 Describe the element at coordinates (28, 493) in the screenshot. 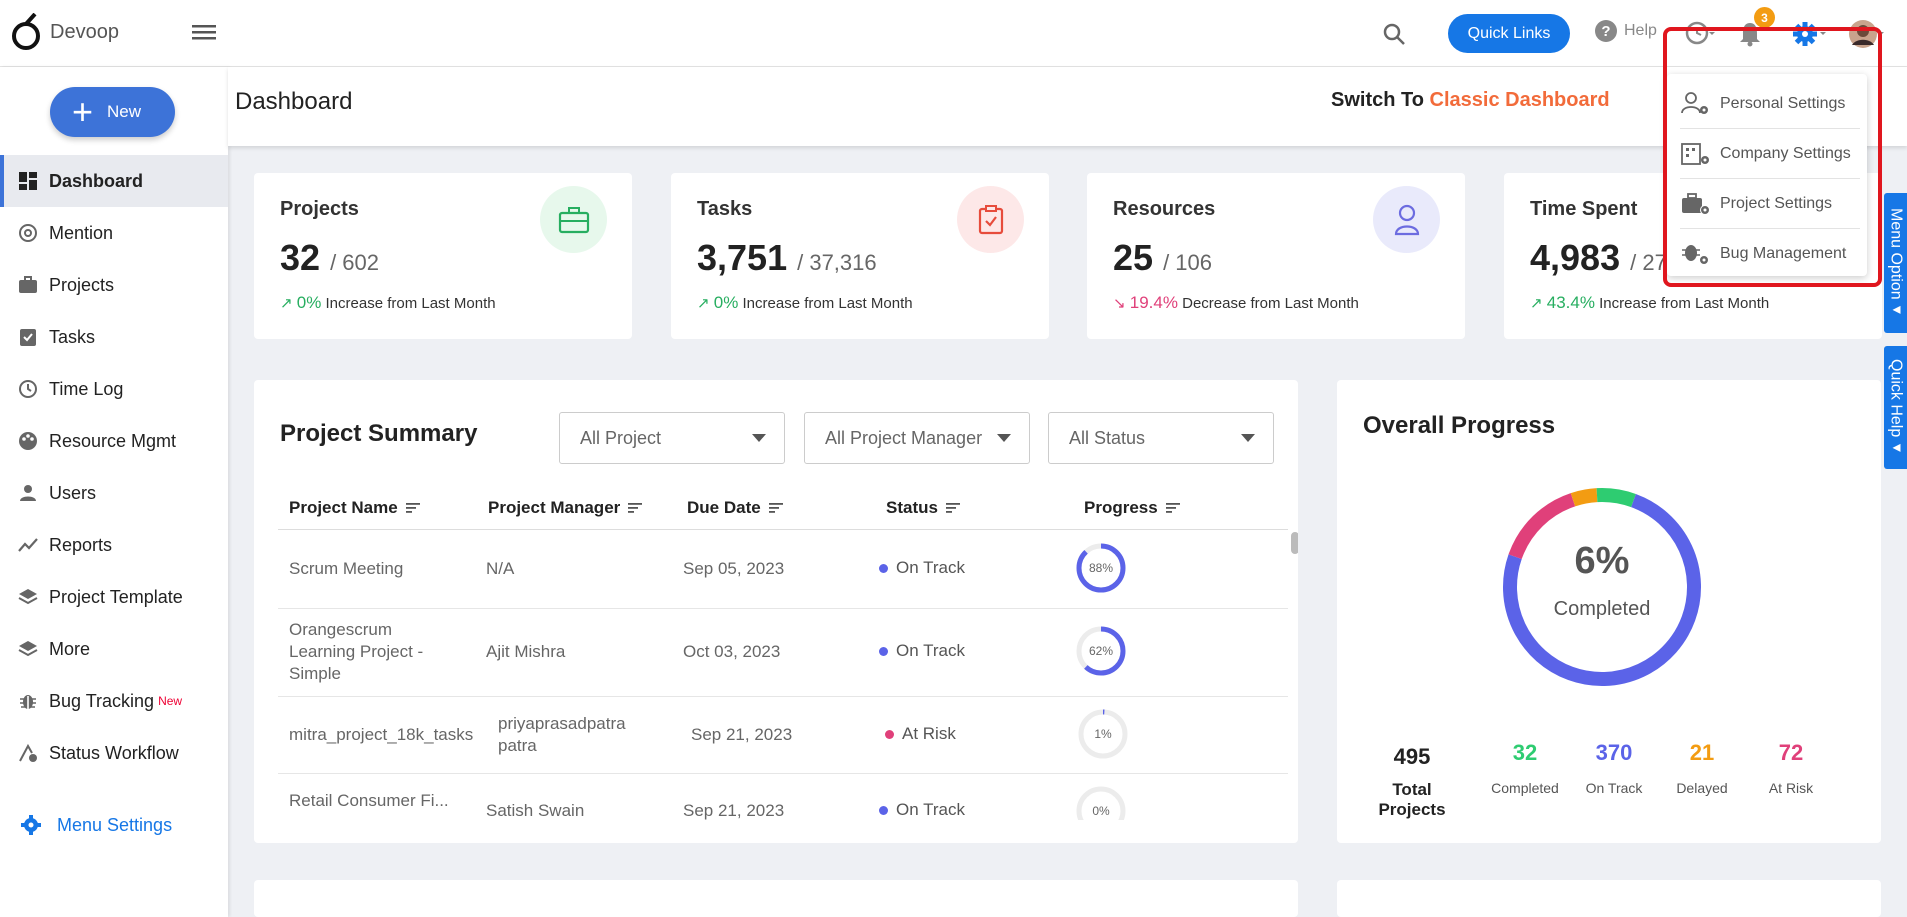

I see `user-icon` at that location.